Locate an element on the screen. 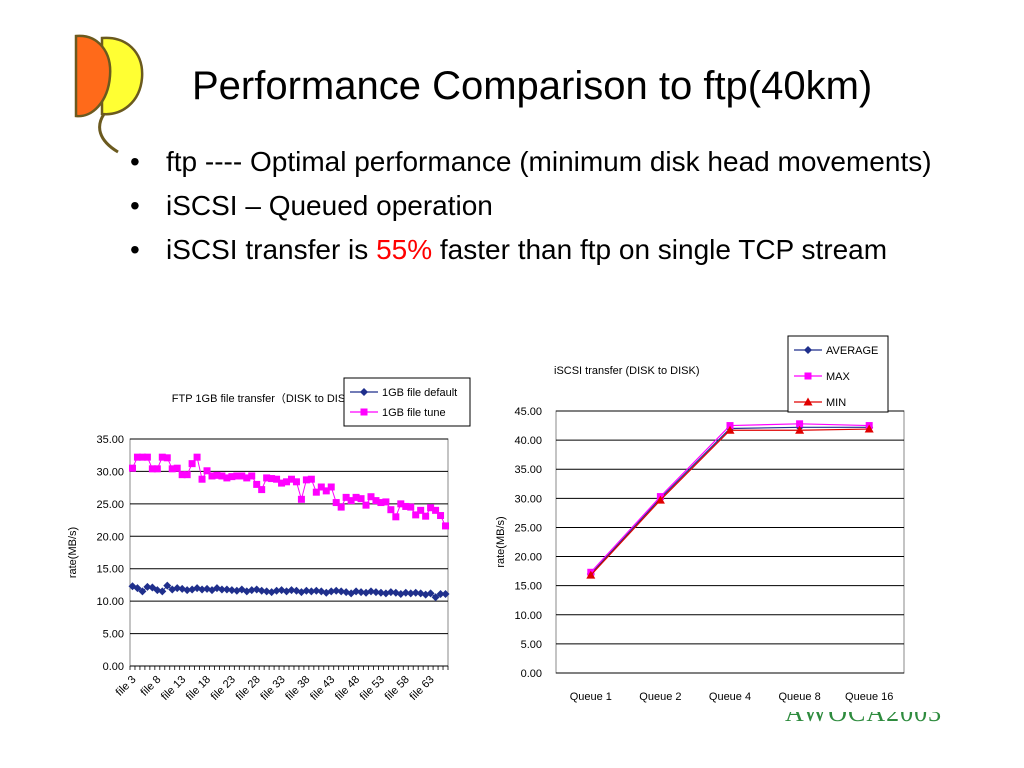  x-tick-label: file 23 is located at coordinates (223, 688).